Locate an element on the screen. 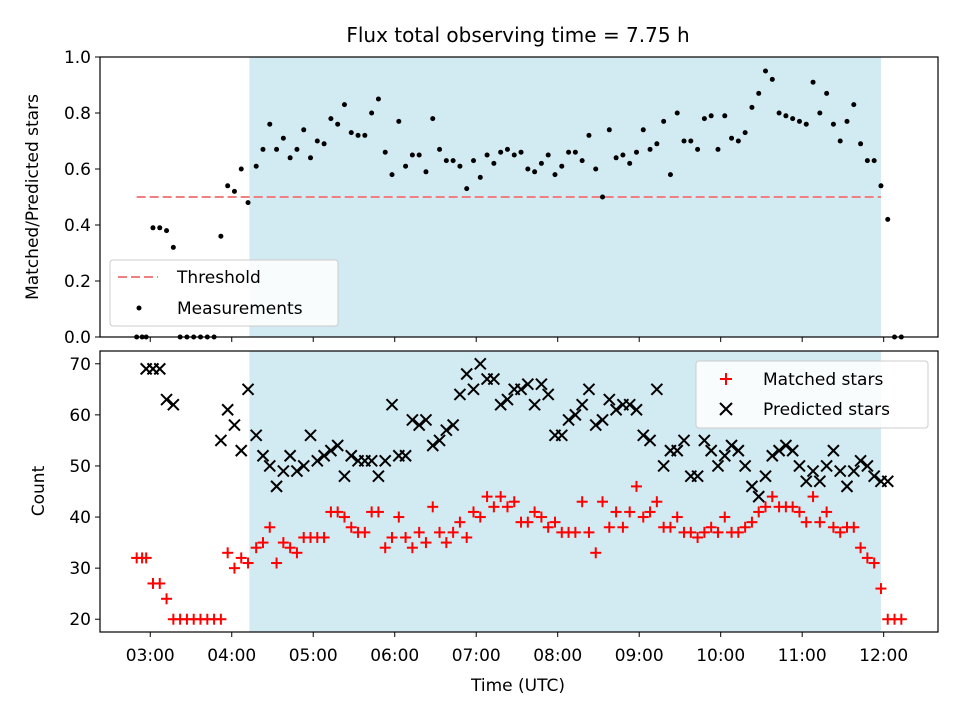 This screenshot has height=720, width=960. bottom-y-axis-label: Count is located at coordinates (39, 490).